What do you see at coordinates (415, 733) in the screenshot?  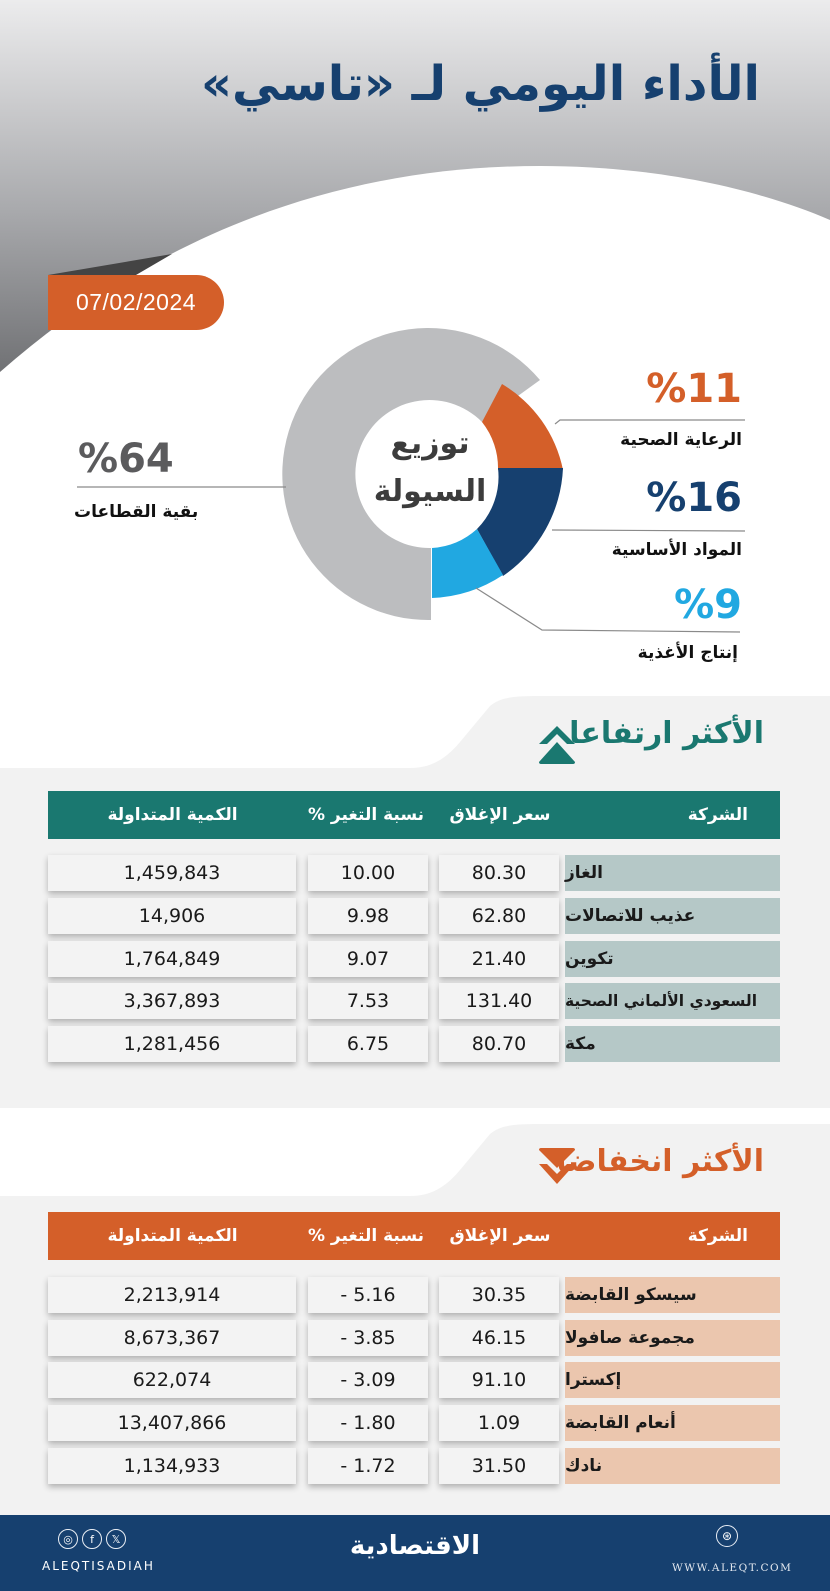 I see `gainers-tab-shape` at bounding box center [415, 733].